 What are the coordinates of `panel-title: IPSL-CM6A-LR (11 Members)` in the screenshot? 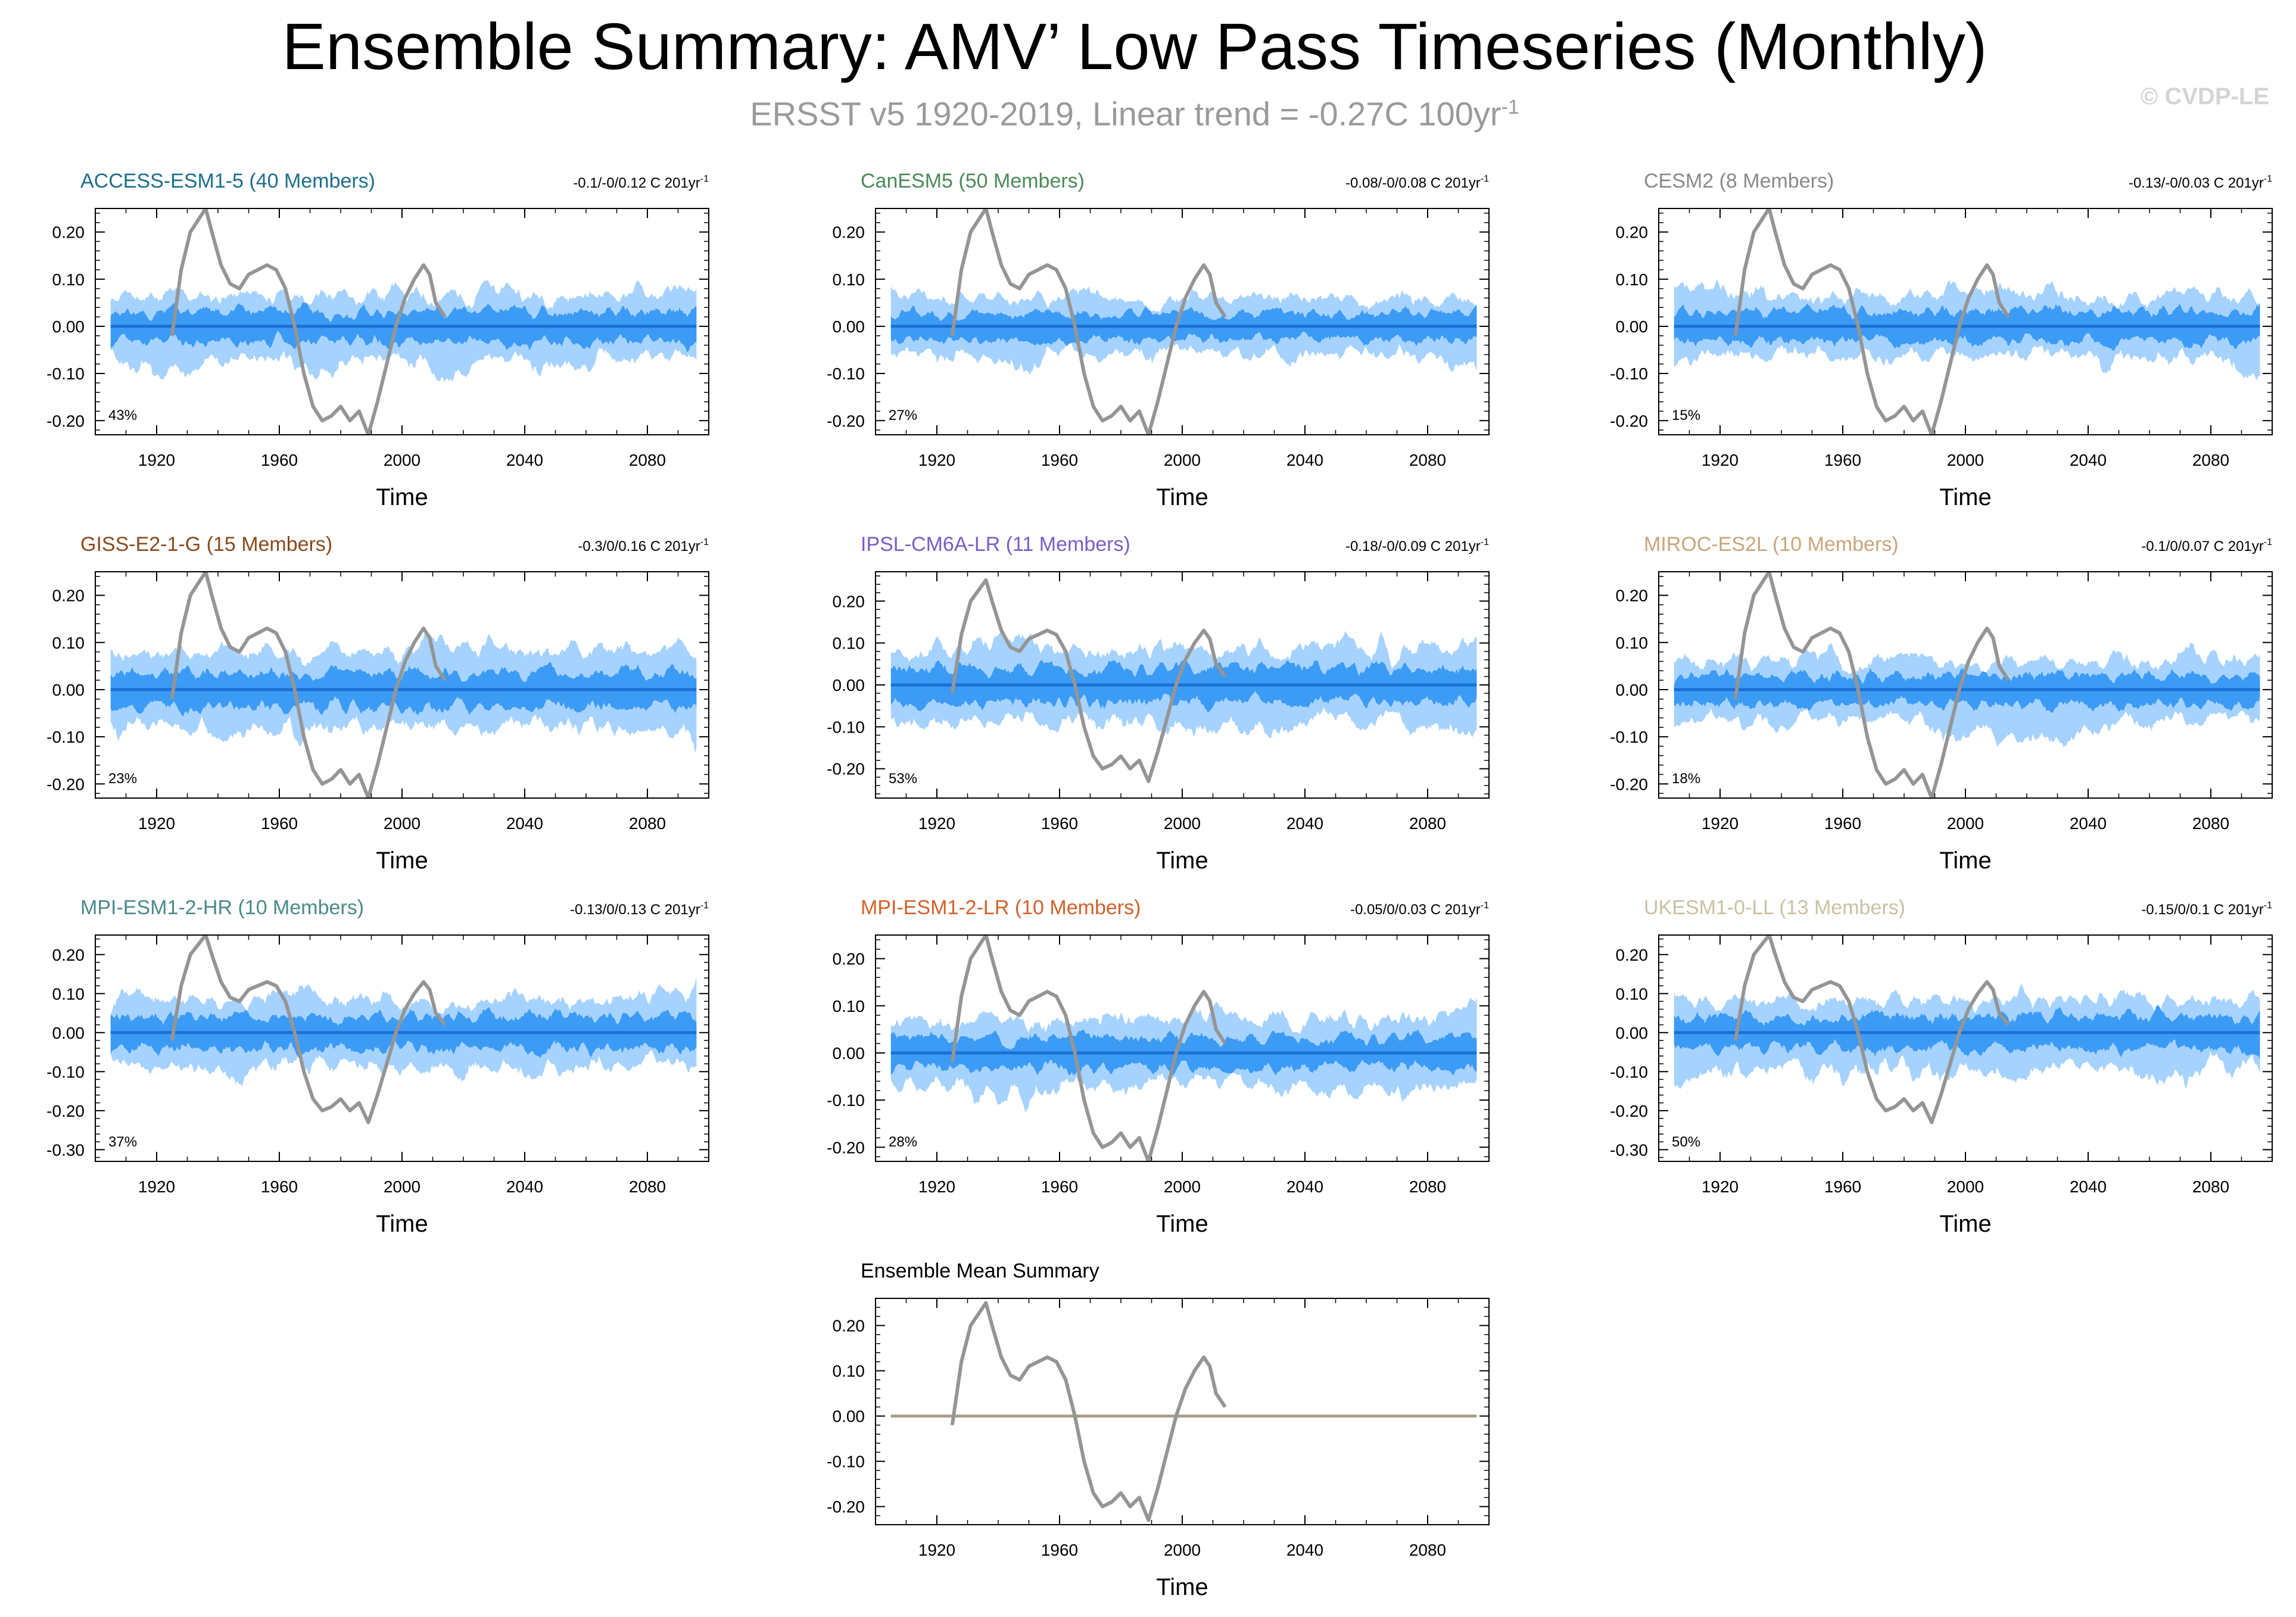 It's located at (995, 544).